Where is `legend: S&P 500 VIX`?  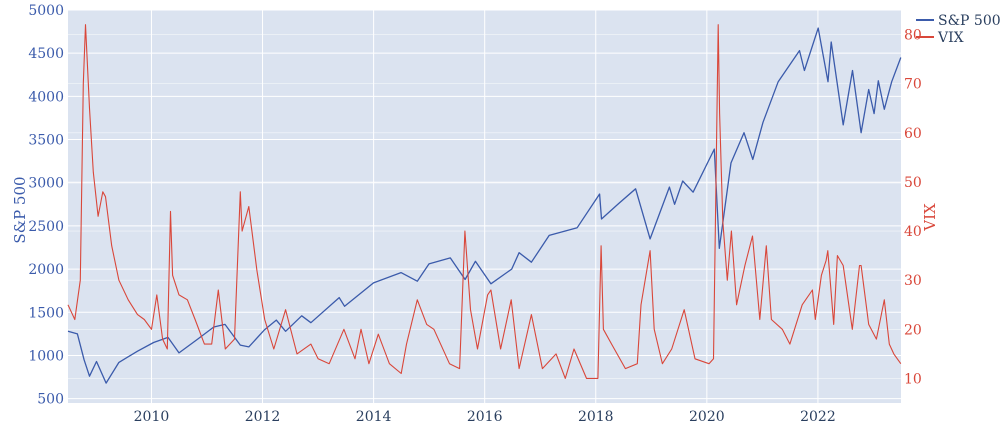
legend: S&P 500 VIX is located at coordinates (958, 29).